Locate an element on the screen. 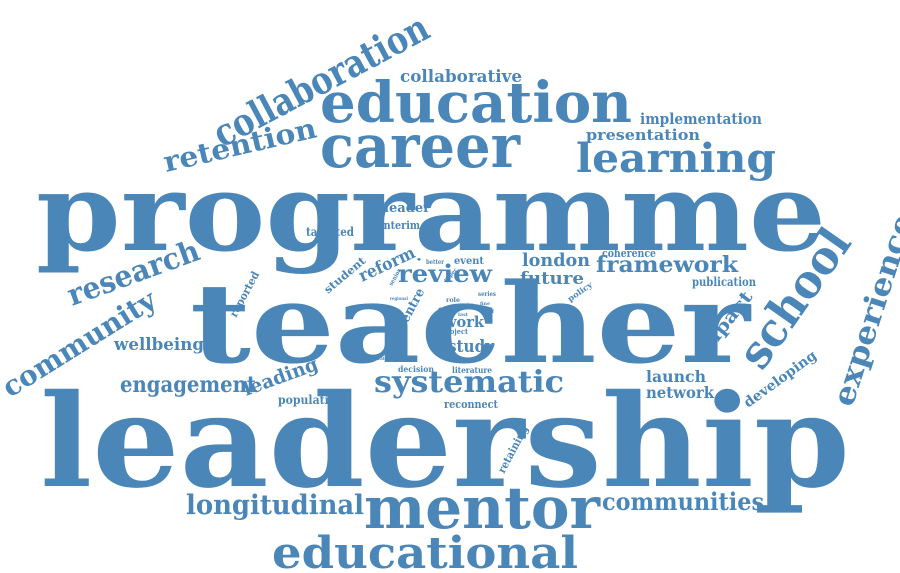 This screenshot has width=900, height=573. word-reconnect: reconnect is located at coordinates (471, 404).